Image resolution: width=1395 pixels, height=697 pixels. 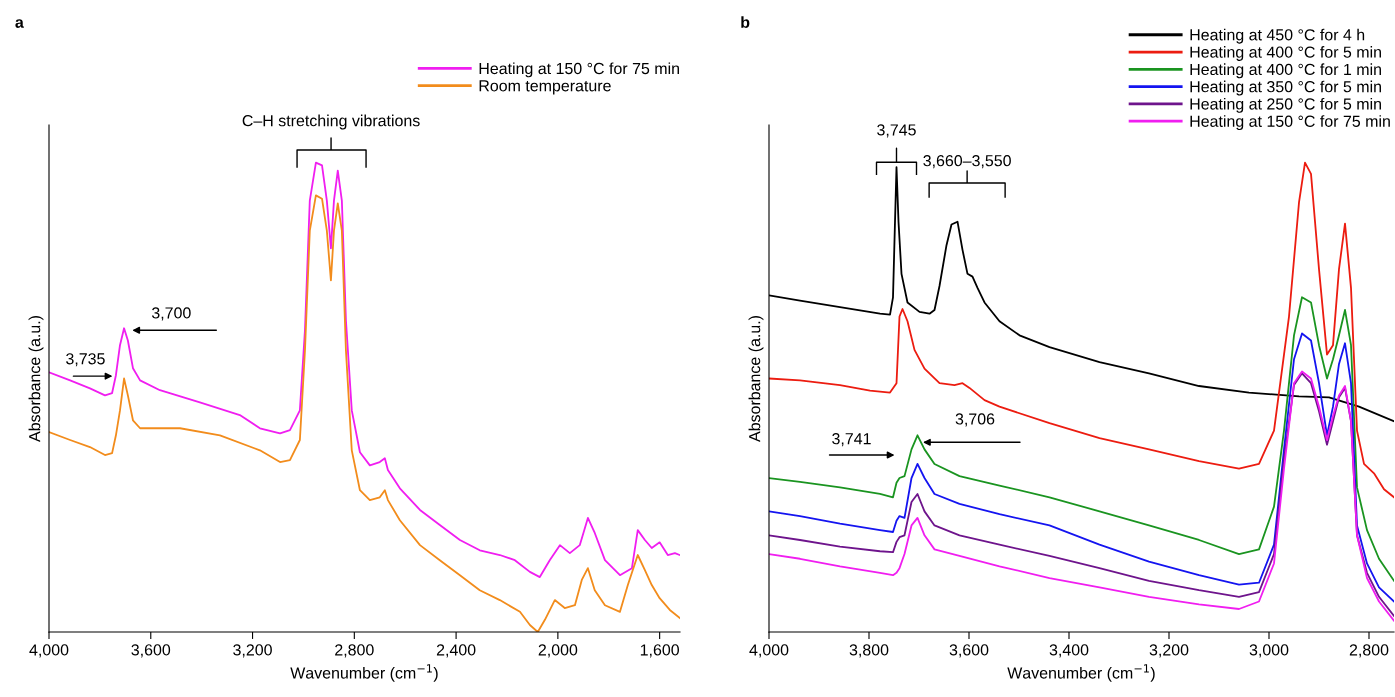 I want to click on legend-label: Heating at 450 °C for 4 h, so click(x=1277, y=36).